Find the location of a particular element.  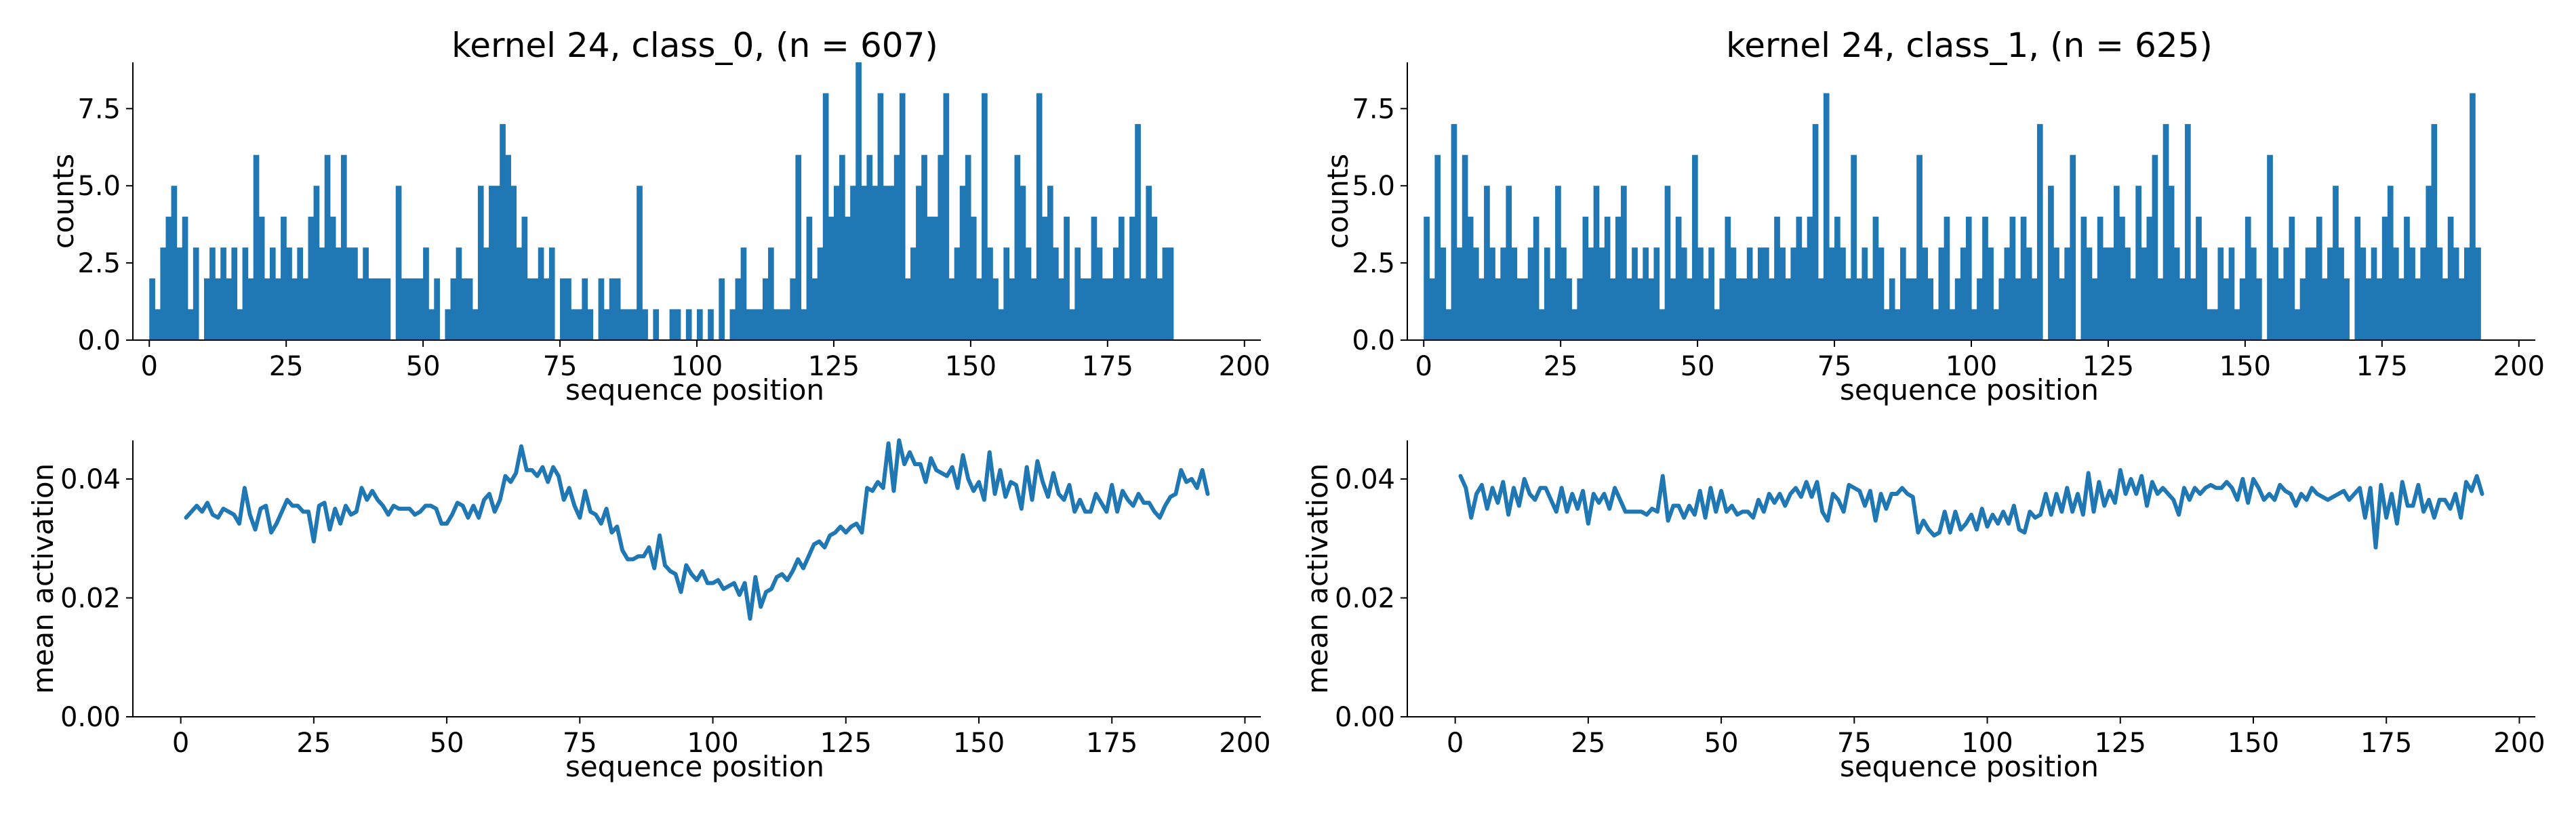

y-tick-label: 0.0 is located at coordinates (99, 340).